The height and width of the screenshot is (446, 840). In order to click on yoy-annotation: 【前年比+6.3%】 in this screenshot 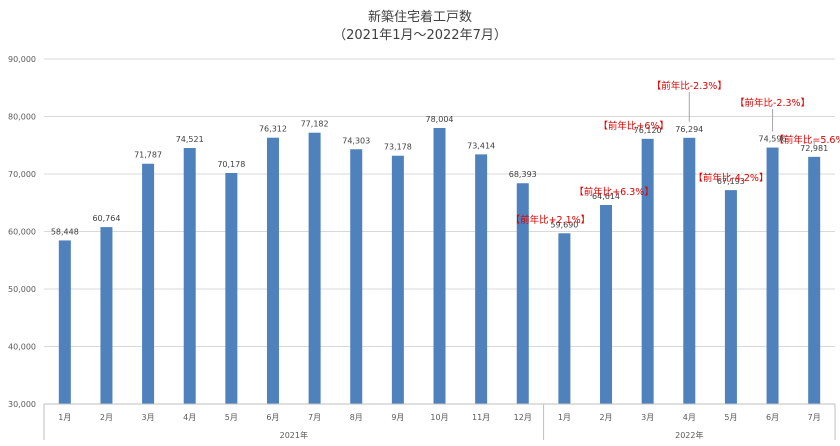, I will do `click(614, 192)`.